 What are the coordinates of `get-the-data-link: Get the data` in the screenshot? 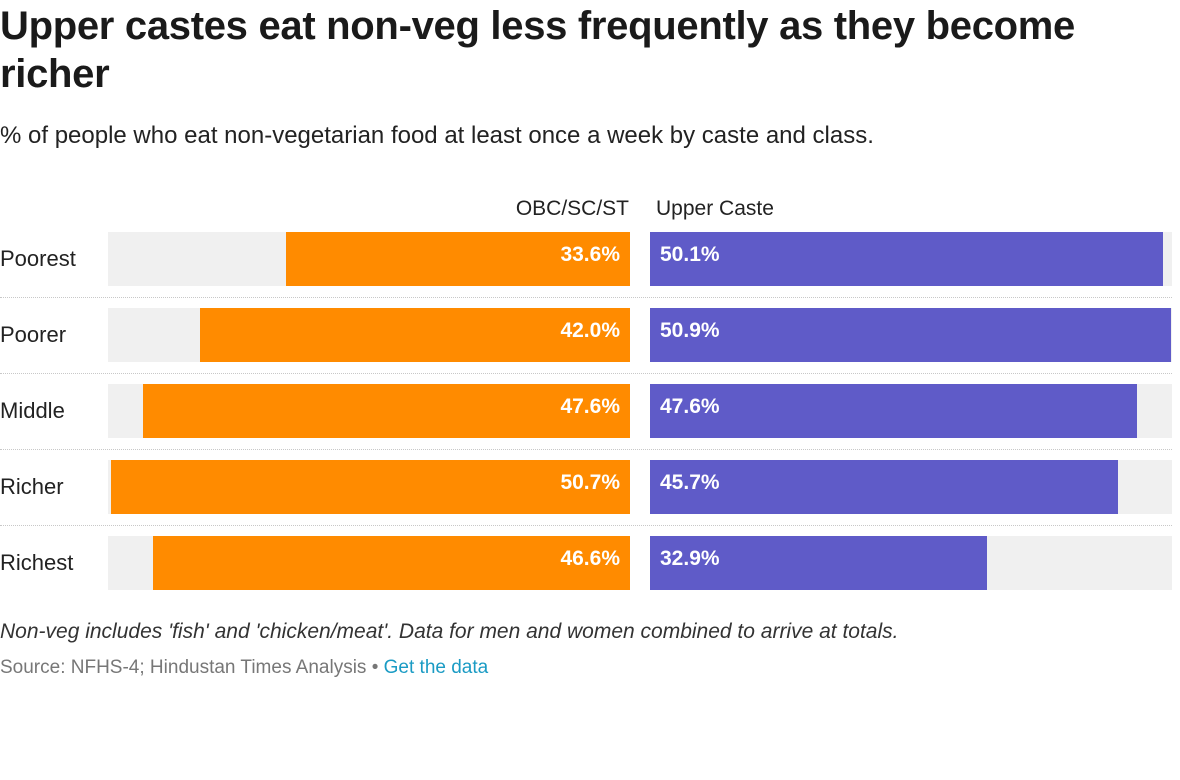 It's located at (436, 667).